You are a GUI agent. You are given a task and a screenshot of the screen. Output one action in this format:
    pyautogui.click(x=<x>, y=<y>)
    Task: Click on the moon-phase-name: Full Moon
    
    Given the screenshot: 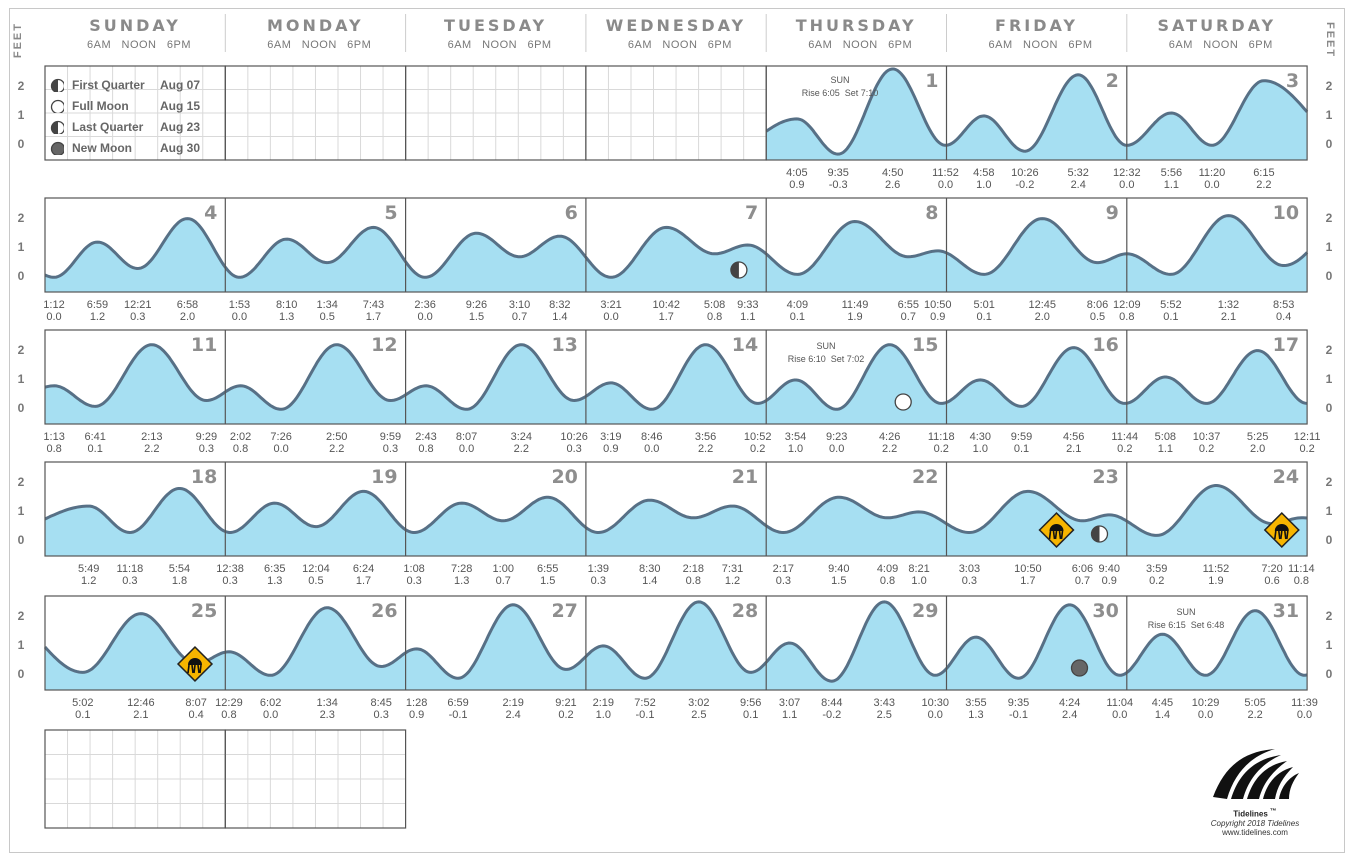 What is the action you would take?
    pyautogui.click(x=100, y=105)
    